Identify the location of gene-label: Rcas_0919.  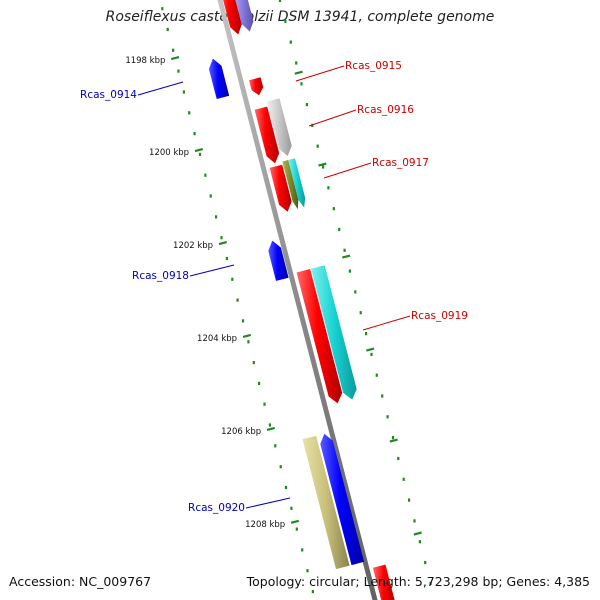
(439, 316).